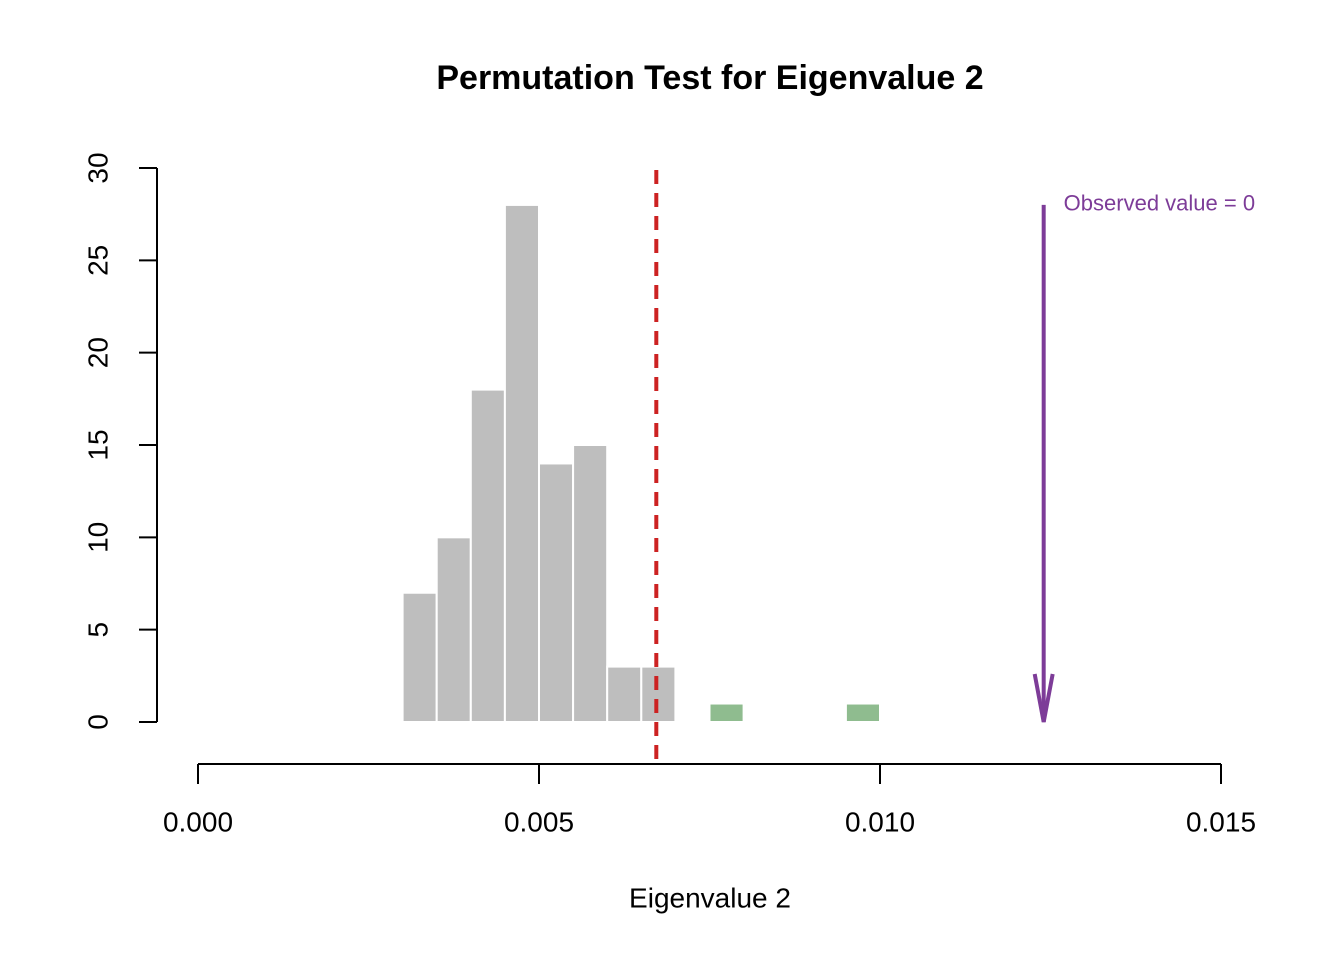 This screenshot has height=960, width=1344. What do you see at coordinates (709, 78) in the screenshot?
I see `chart-title: Permutation Test for Eigenvalue 2` at bounding box center [709, 78].